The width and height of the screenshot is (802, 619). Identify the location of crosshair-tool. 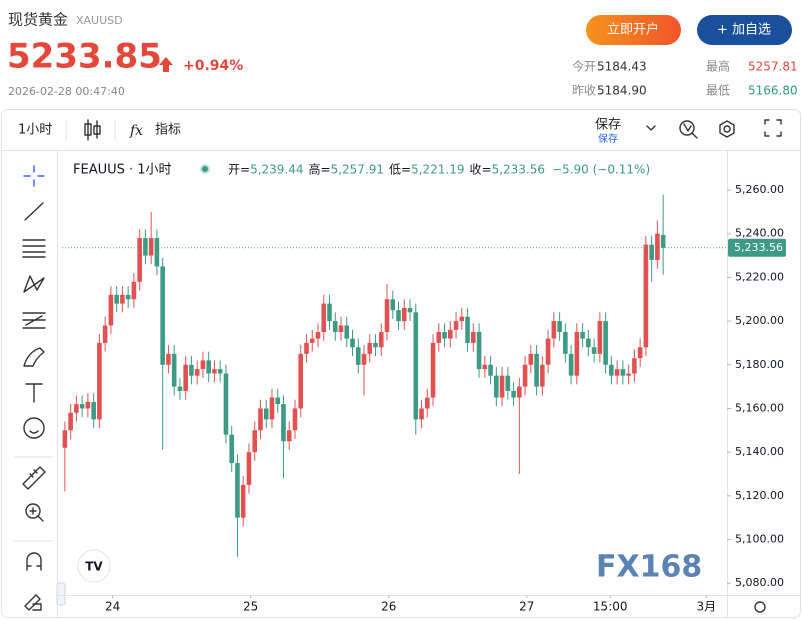
(34, 176).